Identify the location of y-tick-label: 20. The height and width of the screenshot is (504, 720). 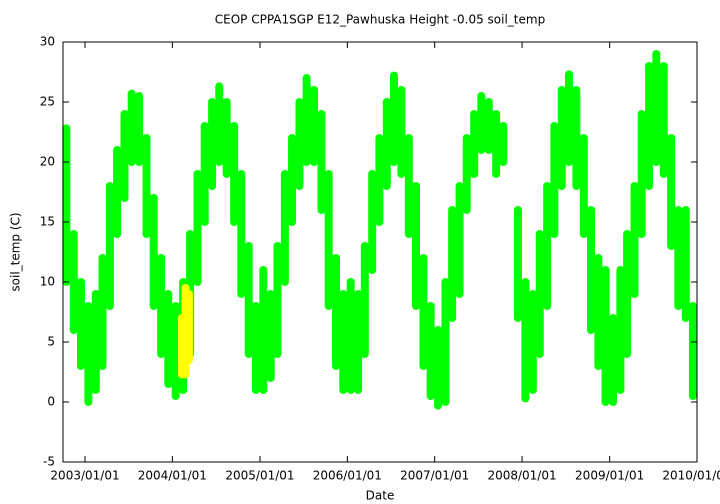
(47, 162).